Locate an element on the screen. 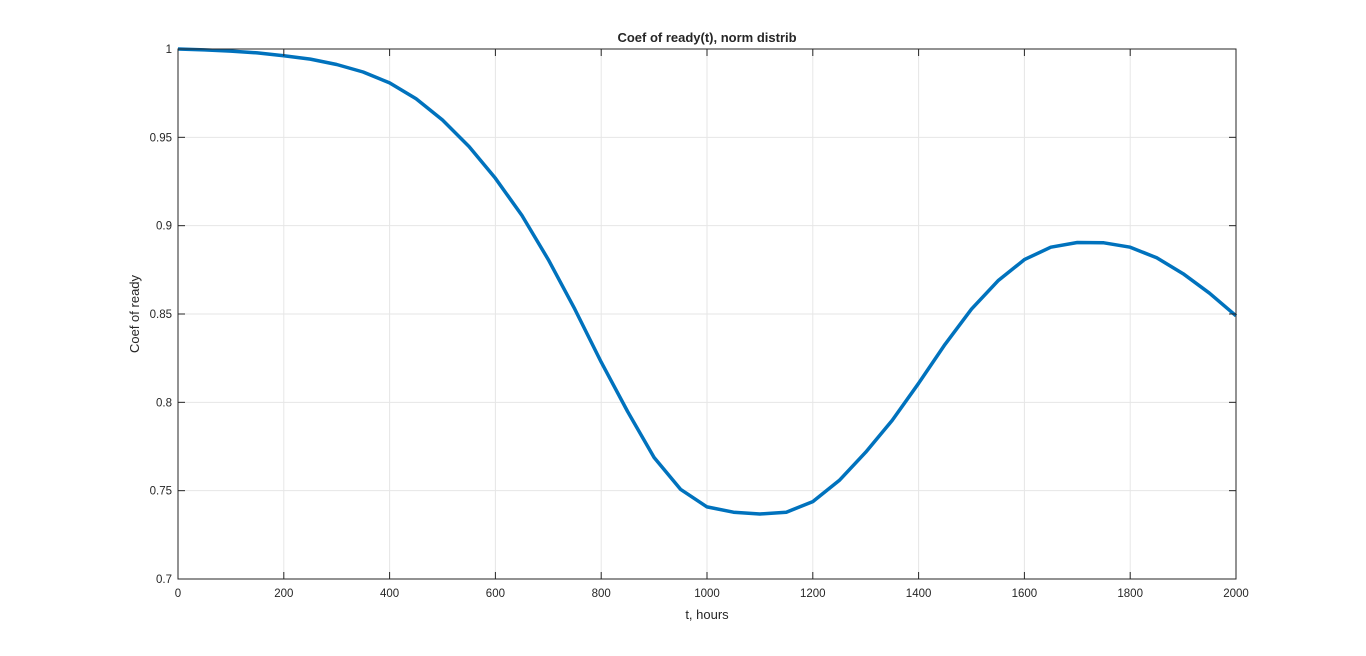 The width and height of the screenshot is (1366, 656). y-tick-label: 0.95 is located at coordinates (161, 138).